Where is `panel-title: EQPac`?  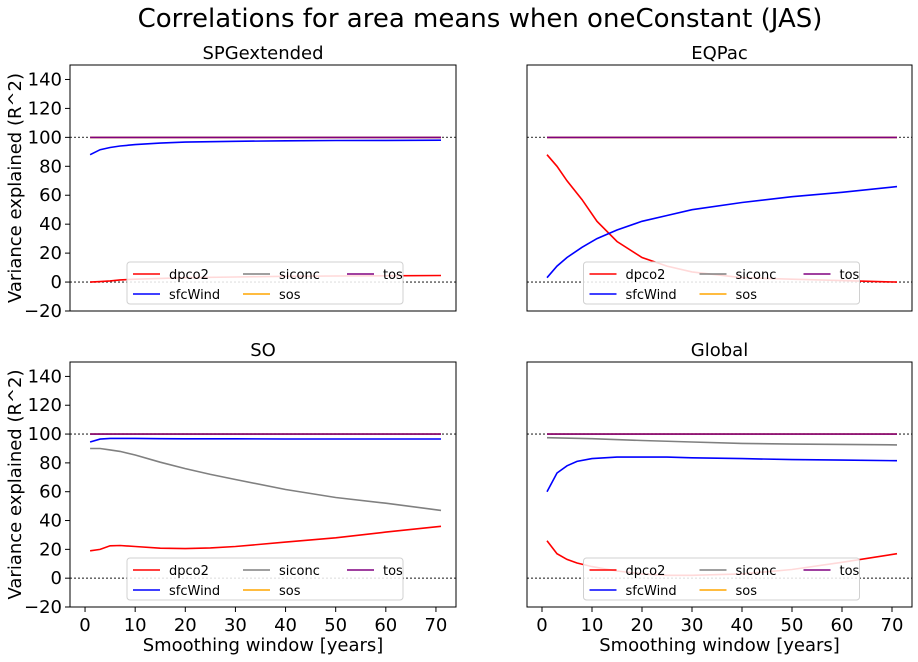
panel-title: EQPac is located at coordinates (719, 53).